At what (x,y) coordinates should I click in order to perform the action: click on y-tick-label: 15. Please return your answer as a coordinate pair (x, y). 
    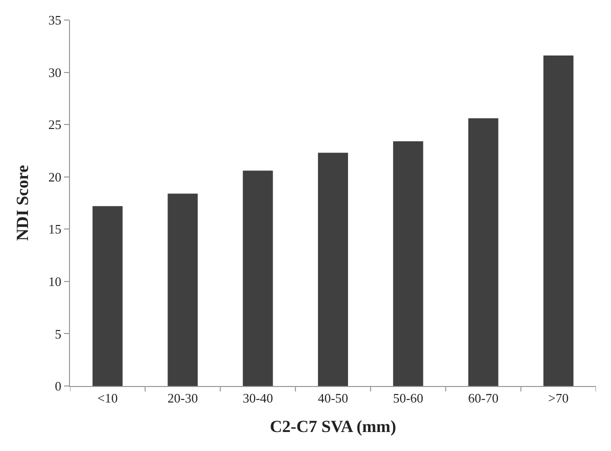
    Looking at the image, I should click on (55, 229).